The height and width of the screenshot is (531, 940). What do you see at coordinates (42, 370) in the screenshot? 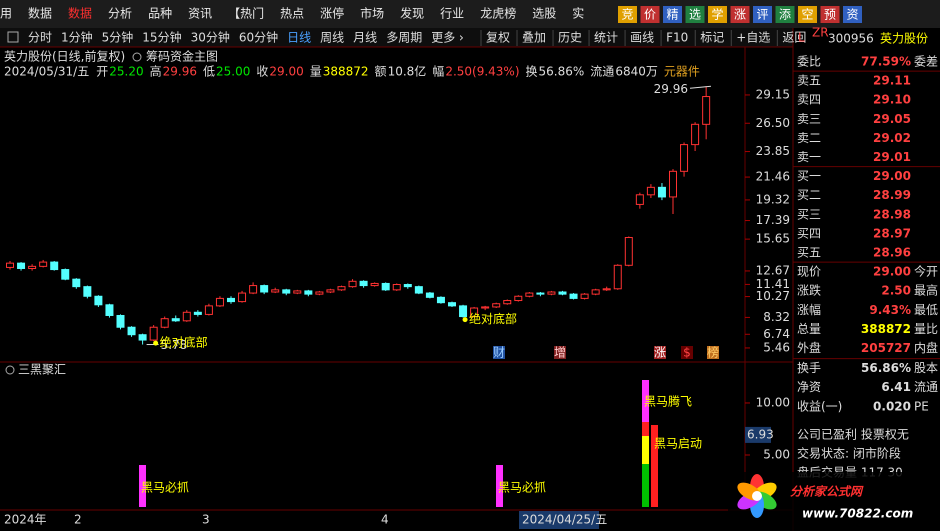
I see `indicator-title: 三黑聚汇` at bounding box center [42, 370].